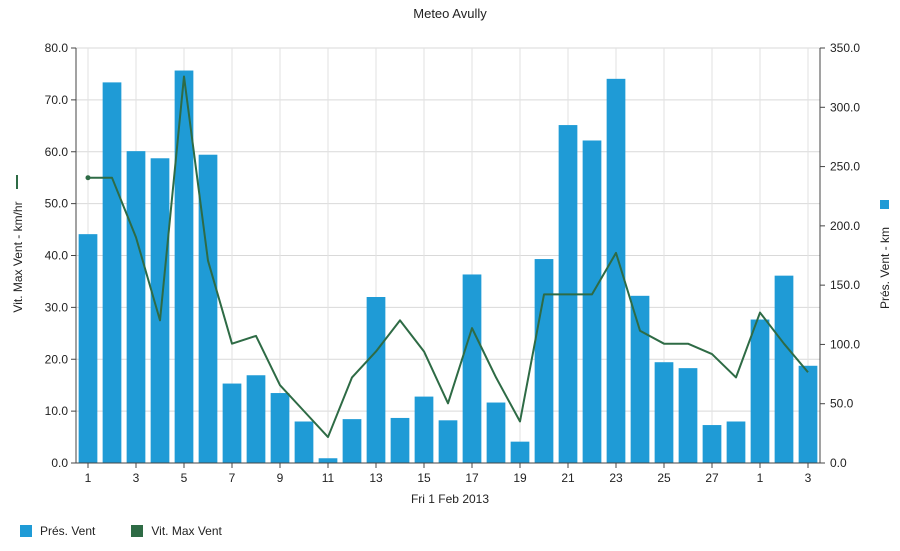 The image size is (900, 551). What do you see at coordinates (838, 463) in the screenshot?
I see `y-right-tick-label: 0.0` at bounding box center [838, 463].